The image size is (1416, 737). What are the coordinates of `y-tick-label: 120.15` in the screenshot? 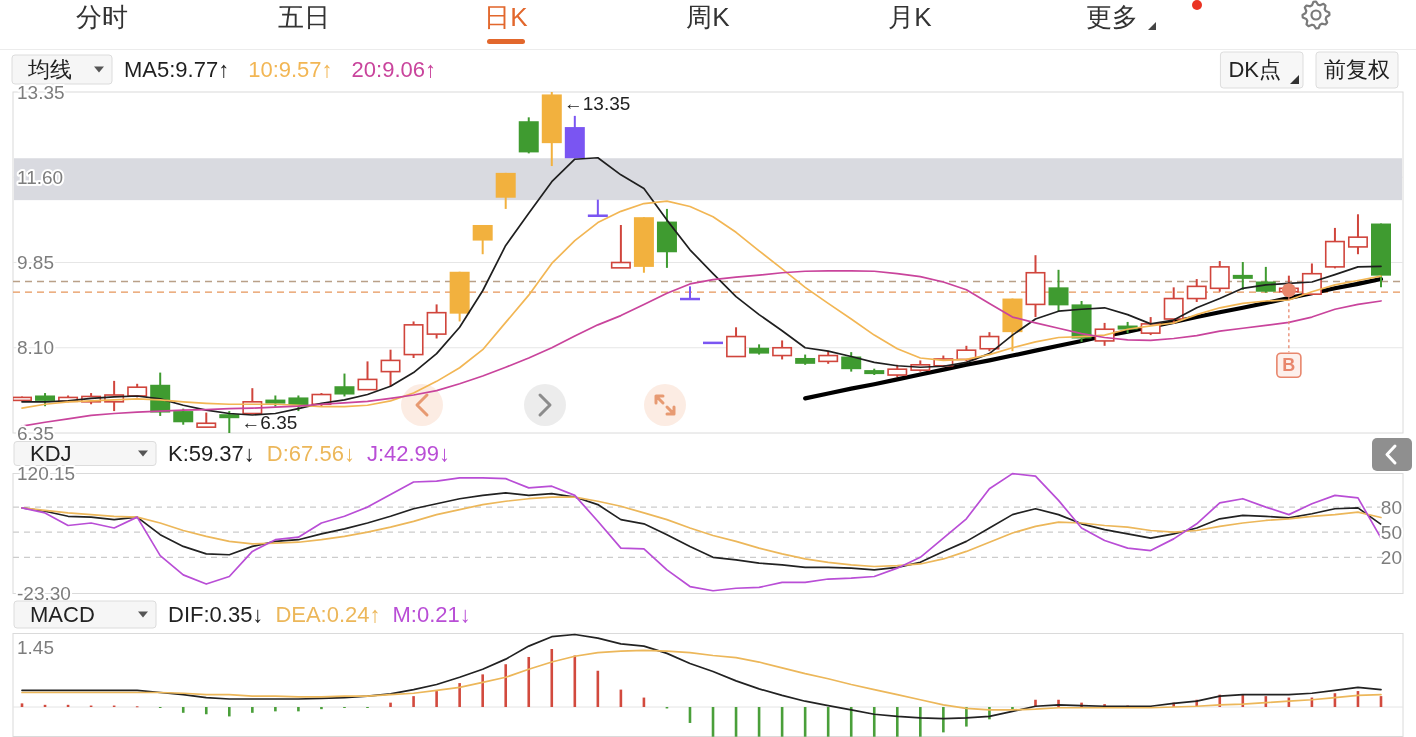 It's located at (46, 473).